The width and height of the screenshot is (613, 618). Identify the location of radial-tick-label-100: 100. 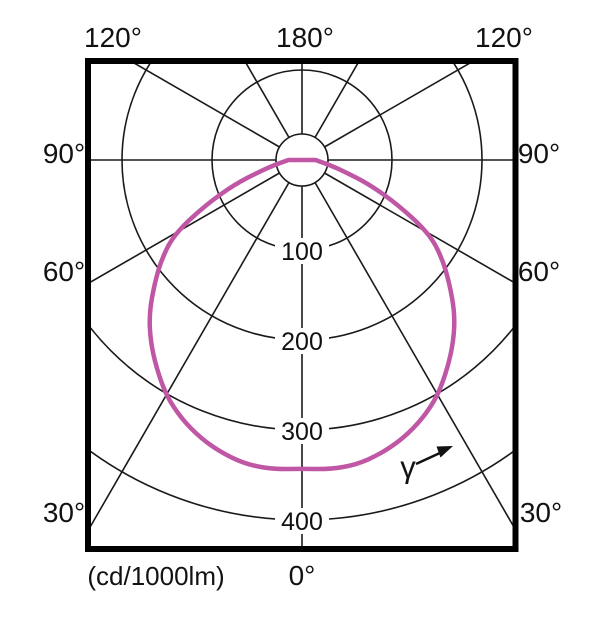
(302, 252).